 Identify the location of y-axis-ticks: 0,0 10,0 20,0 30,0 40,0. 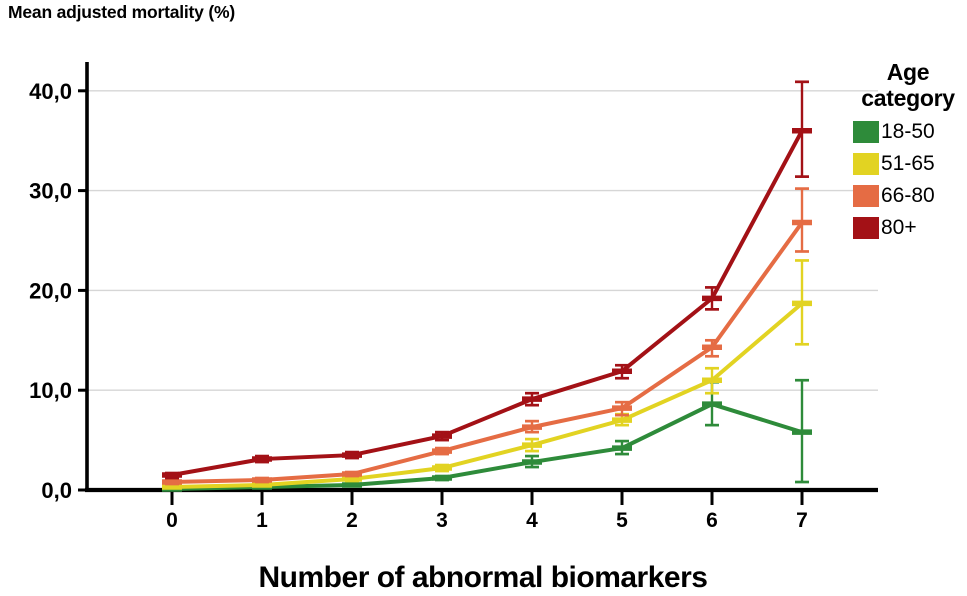
(58, 291).